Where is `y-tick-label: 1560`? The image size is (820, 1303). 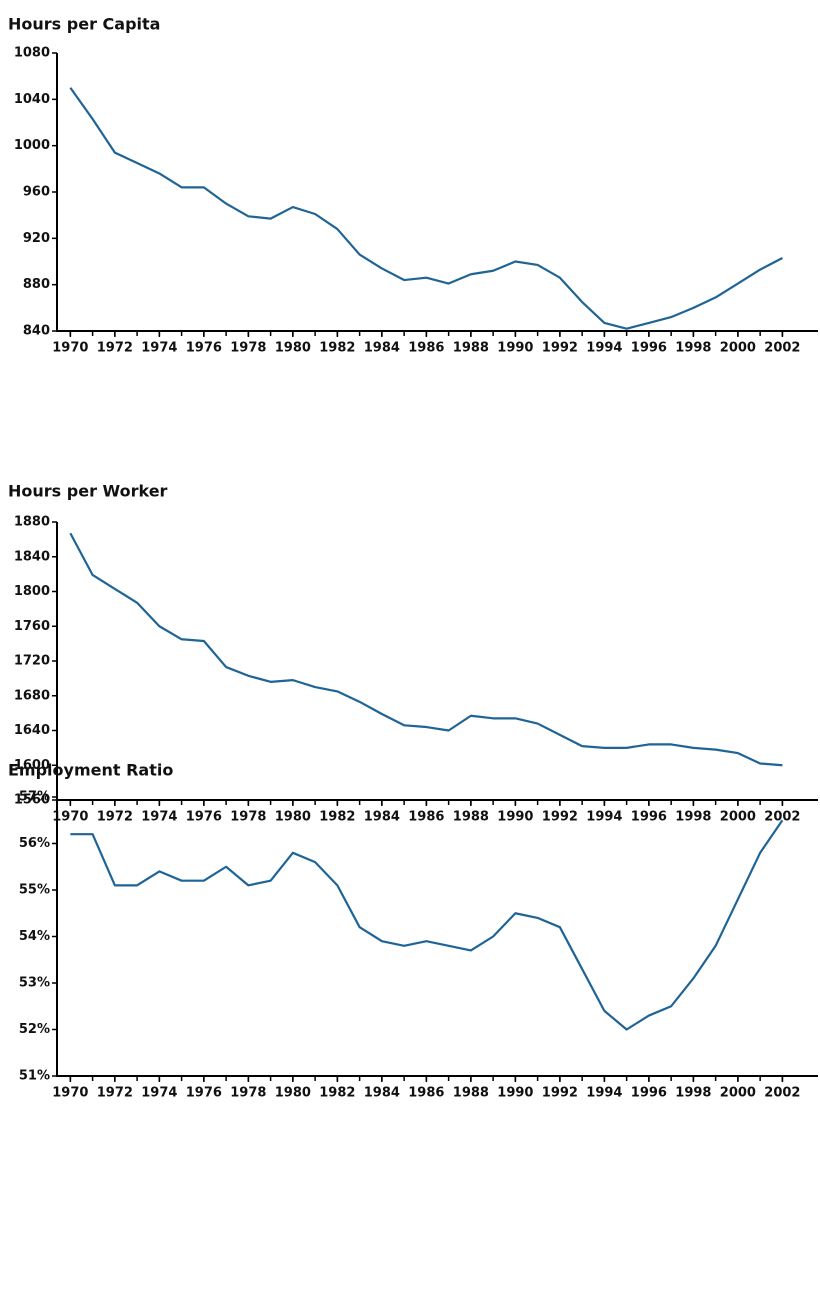
y-tick-label: 1560 is located at coordinates (32, 800).